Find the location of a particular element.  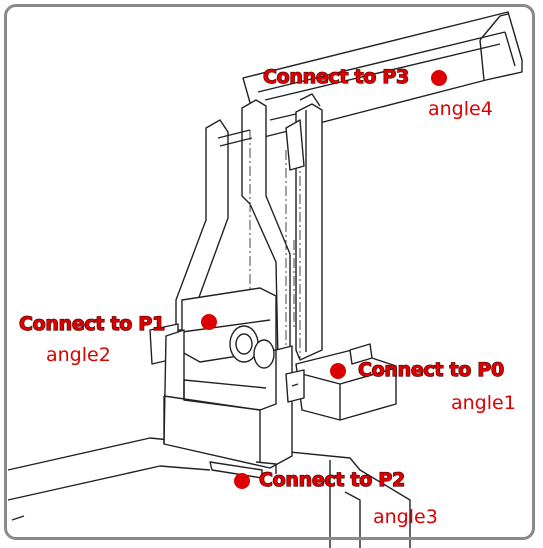

connect-p1-dot is located at coordinates (209, 322).